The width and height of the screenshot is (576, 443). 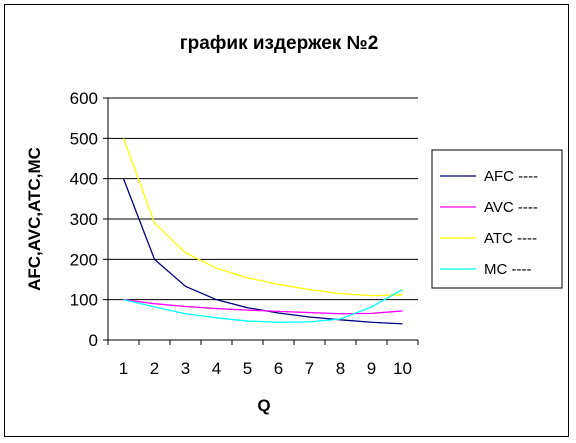 What do you see at coordinates (247, 368) in the screenshot?
I see `x-tick-label-5: 5` at bounding box center [247, 368].